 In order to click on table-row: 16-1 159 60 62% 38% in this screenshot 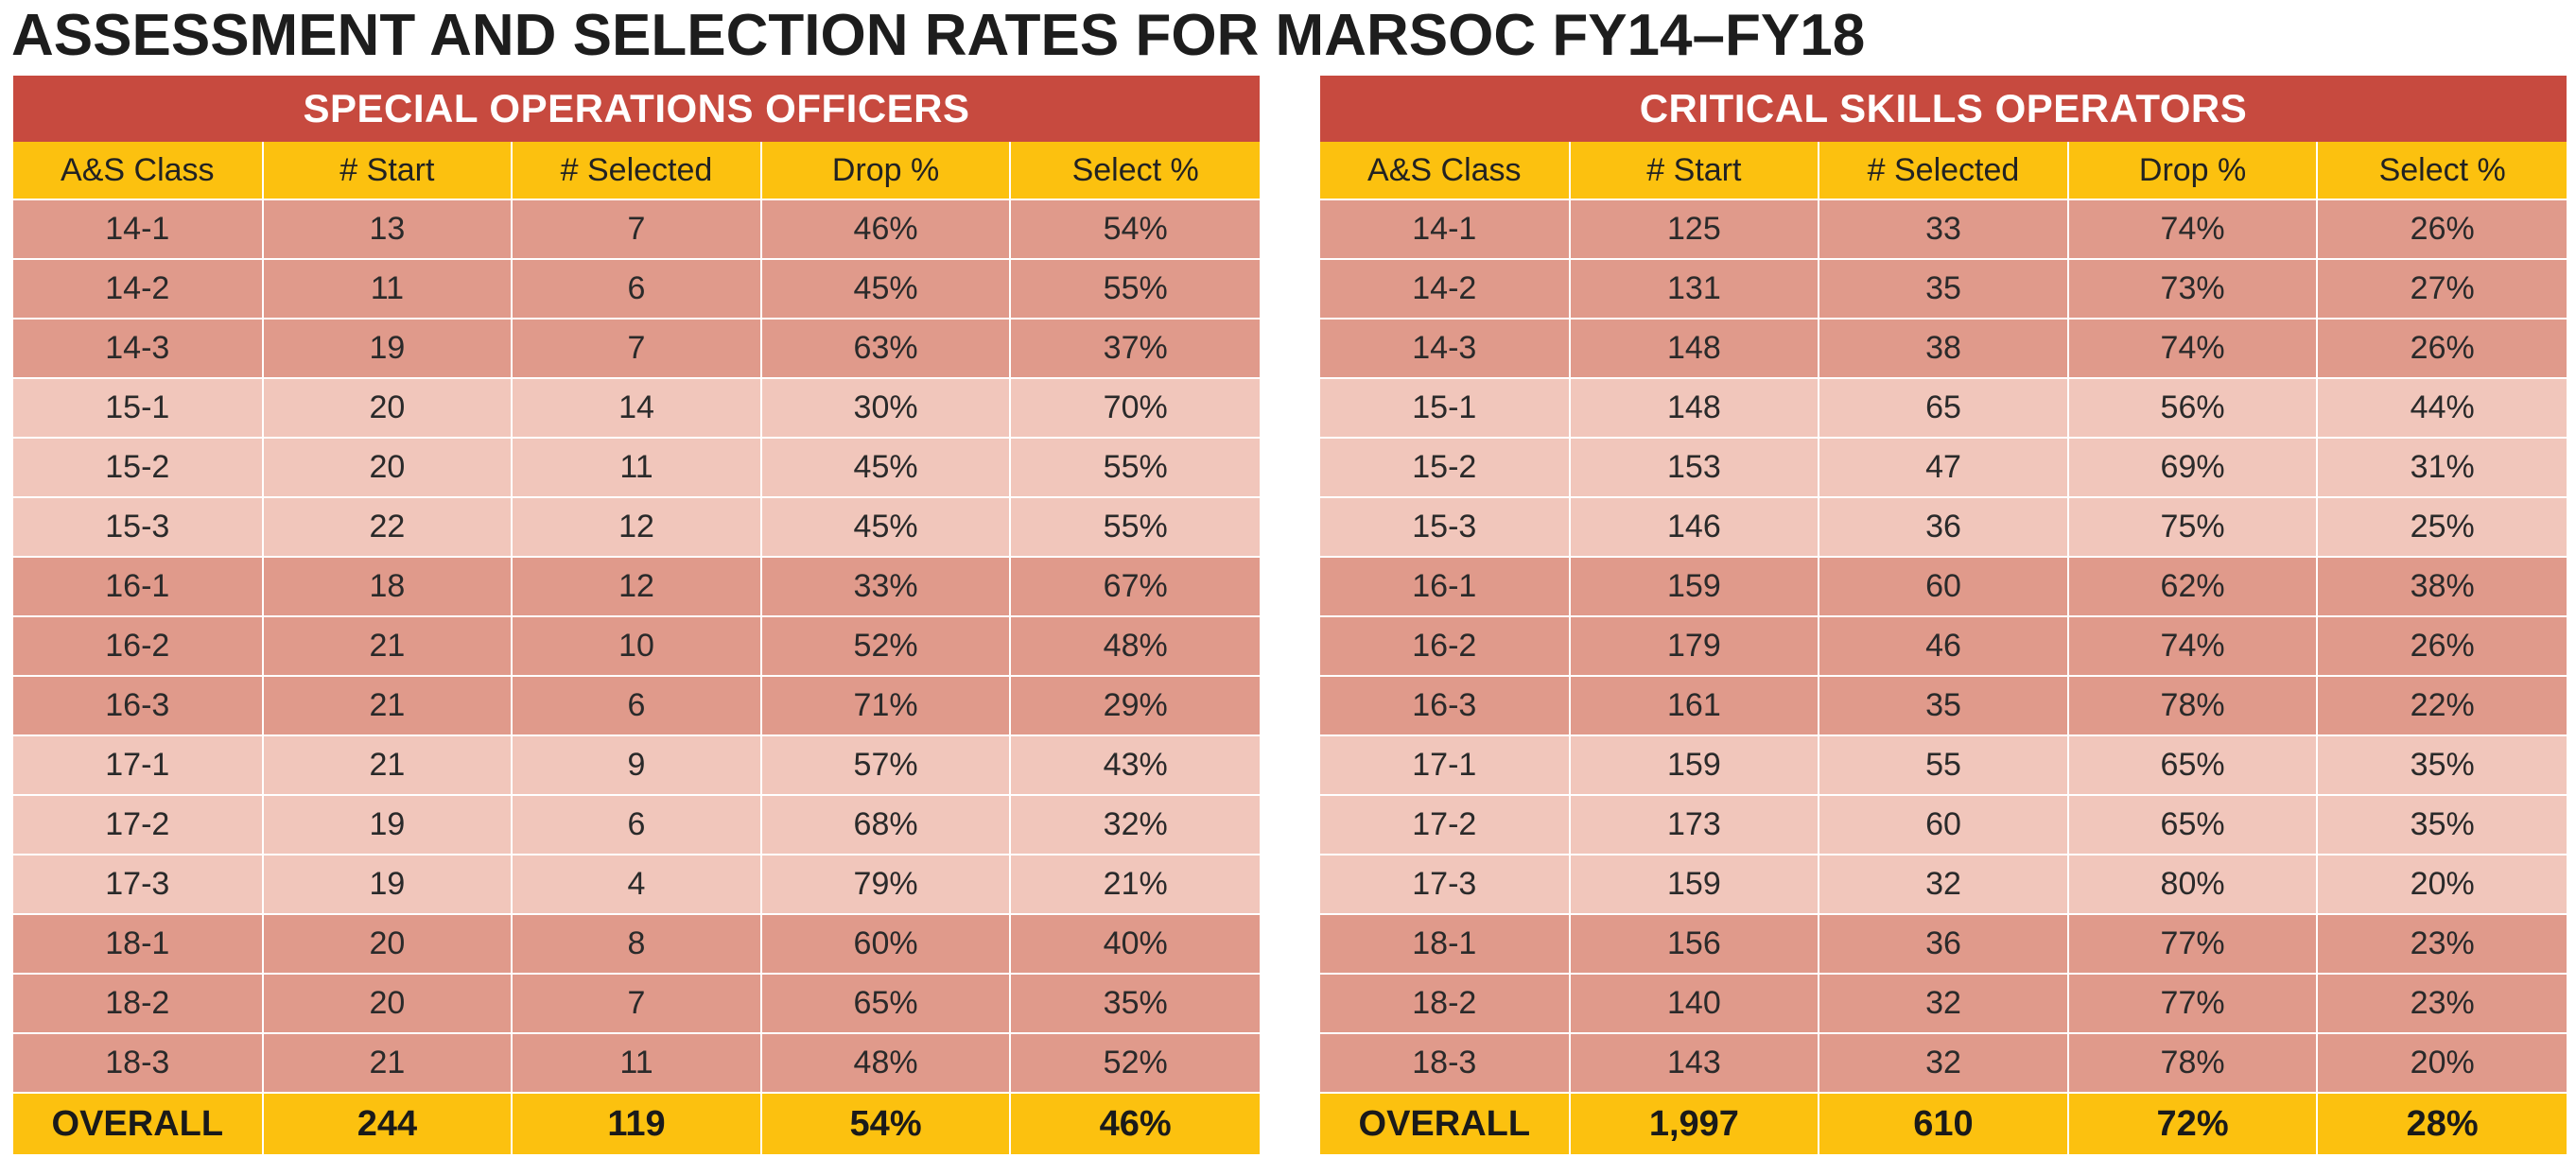, I will do `click(1943, 586)`.